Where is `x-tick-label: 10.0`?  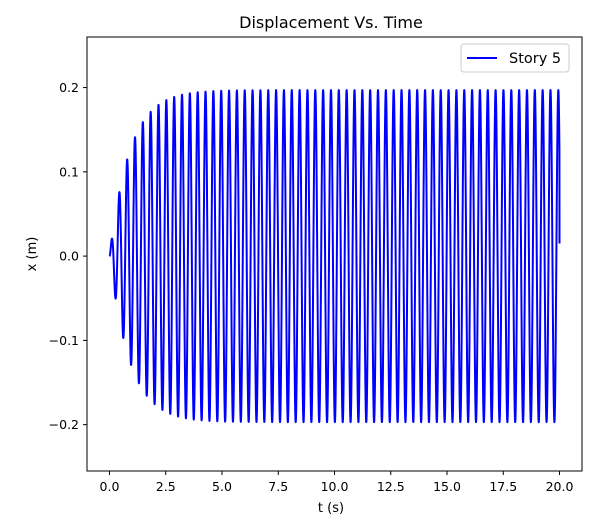 x-tick-label: 10.0 is located at coordinates (335, 486).